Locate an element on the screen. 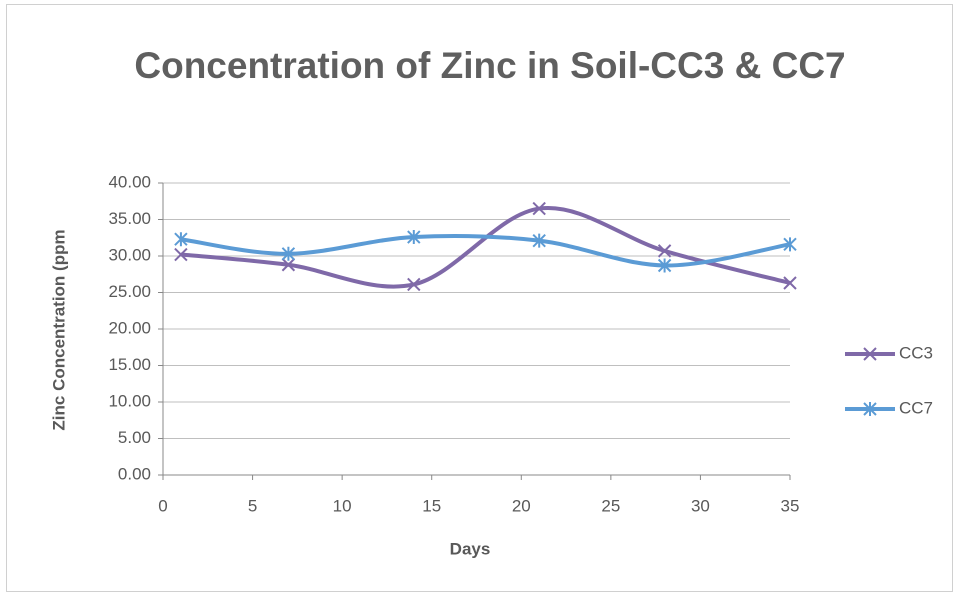  x-tick-label: 20 is located at coordinates (521, 505).